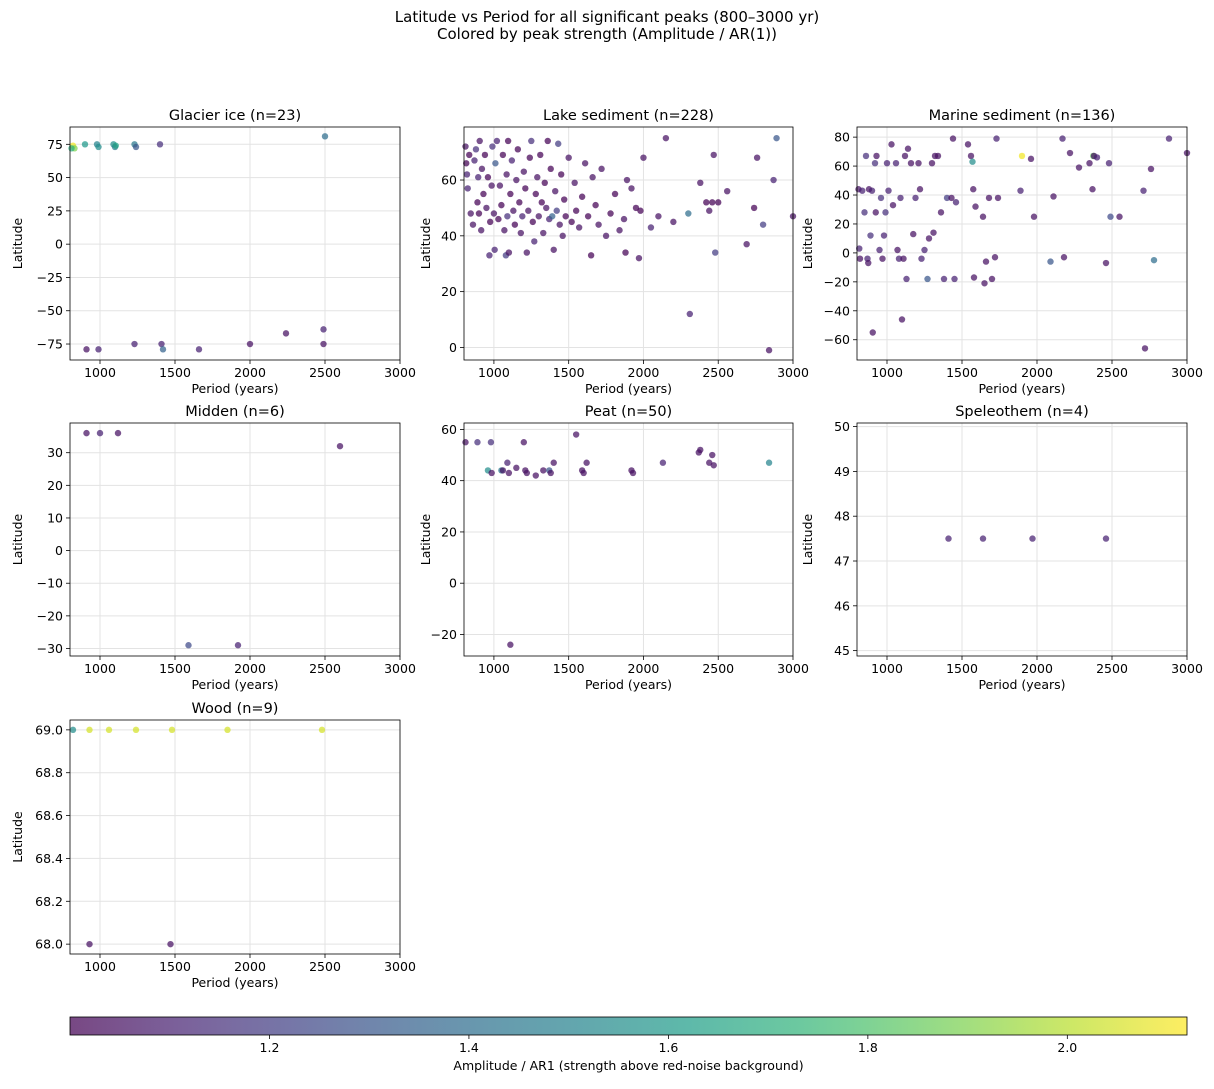 The height and width of the screenshot is (1089, 1214). Describe the element at coordinates (55, 517) in the screenshot. I see `y-tick-label: 10` at that location.